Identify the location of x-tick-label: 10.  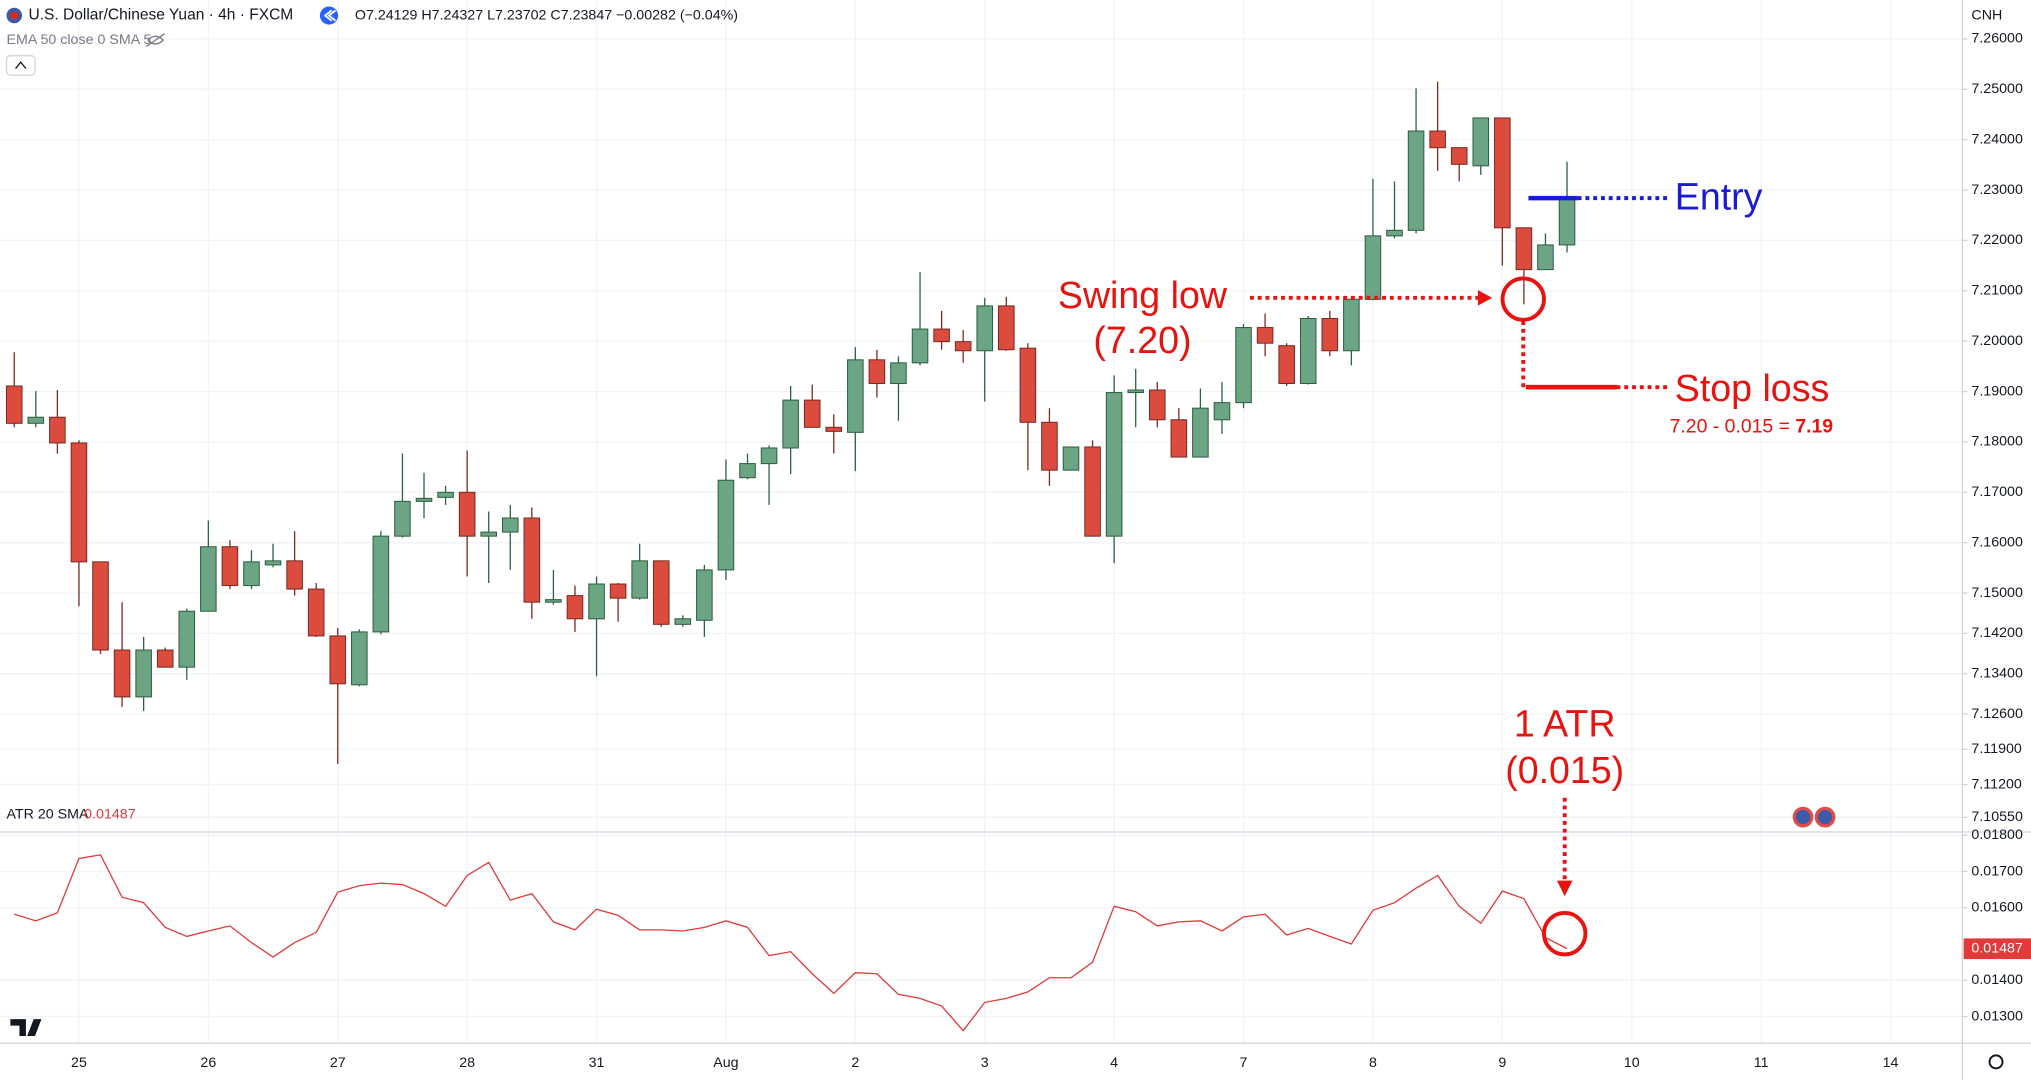
(1632, 1063).